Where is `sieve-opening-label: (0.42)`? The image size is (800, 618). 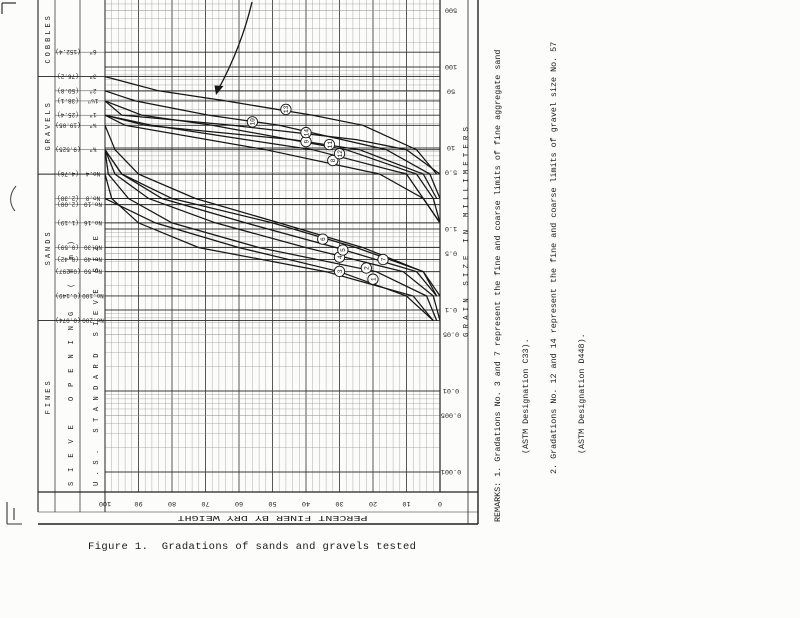 sieve-opening-label: (0.42) is located at coordinates (68, 259).